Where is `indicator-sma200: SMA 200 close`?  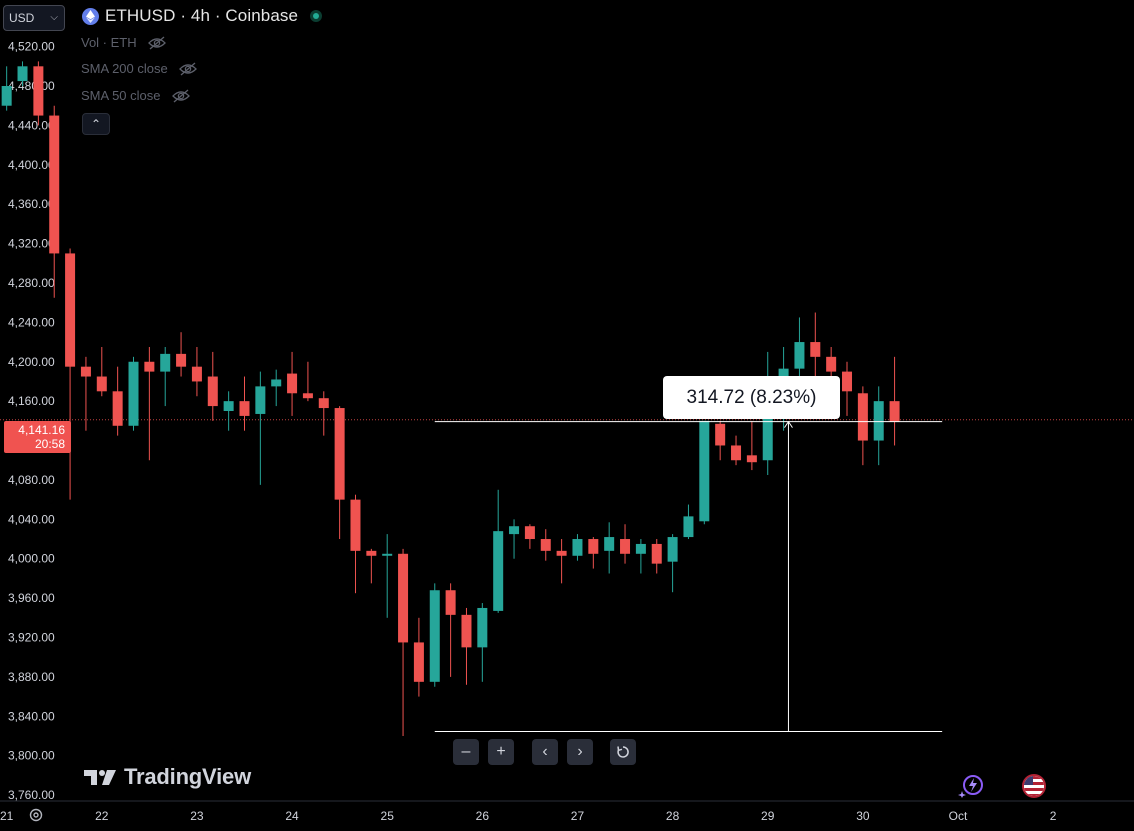 indicator-sma200: SMA 200 close is located at coordinates (139, 68).